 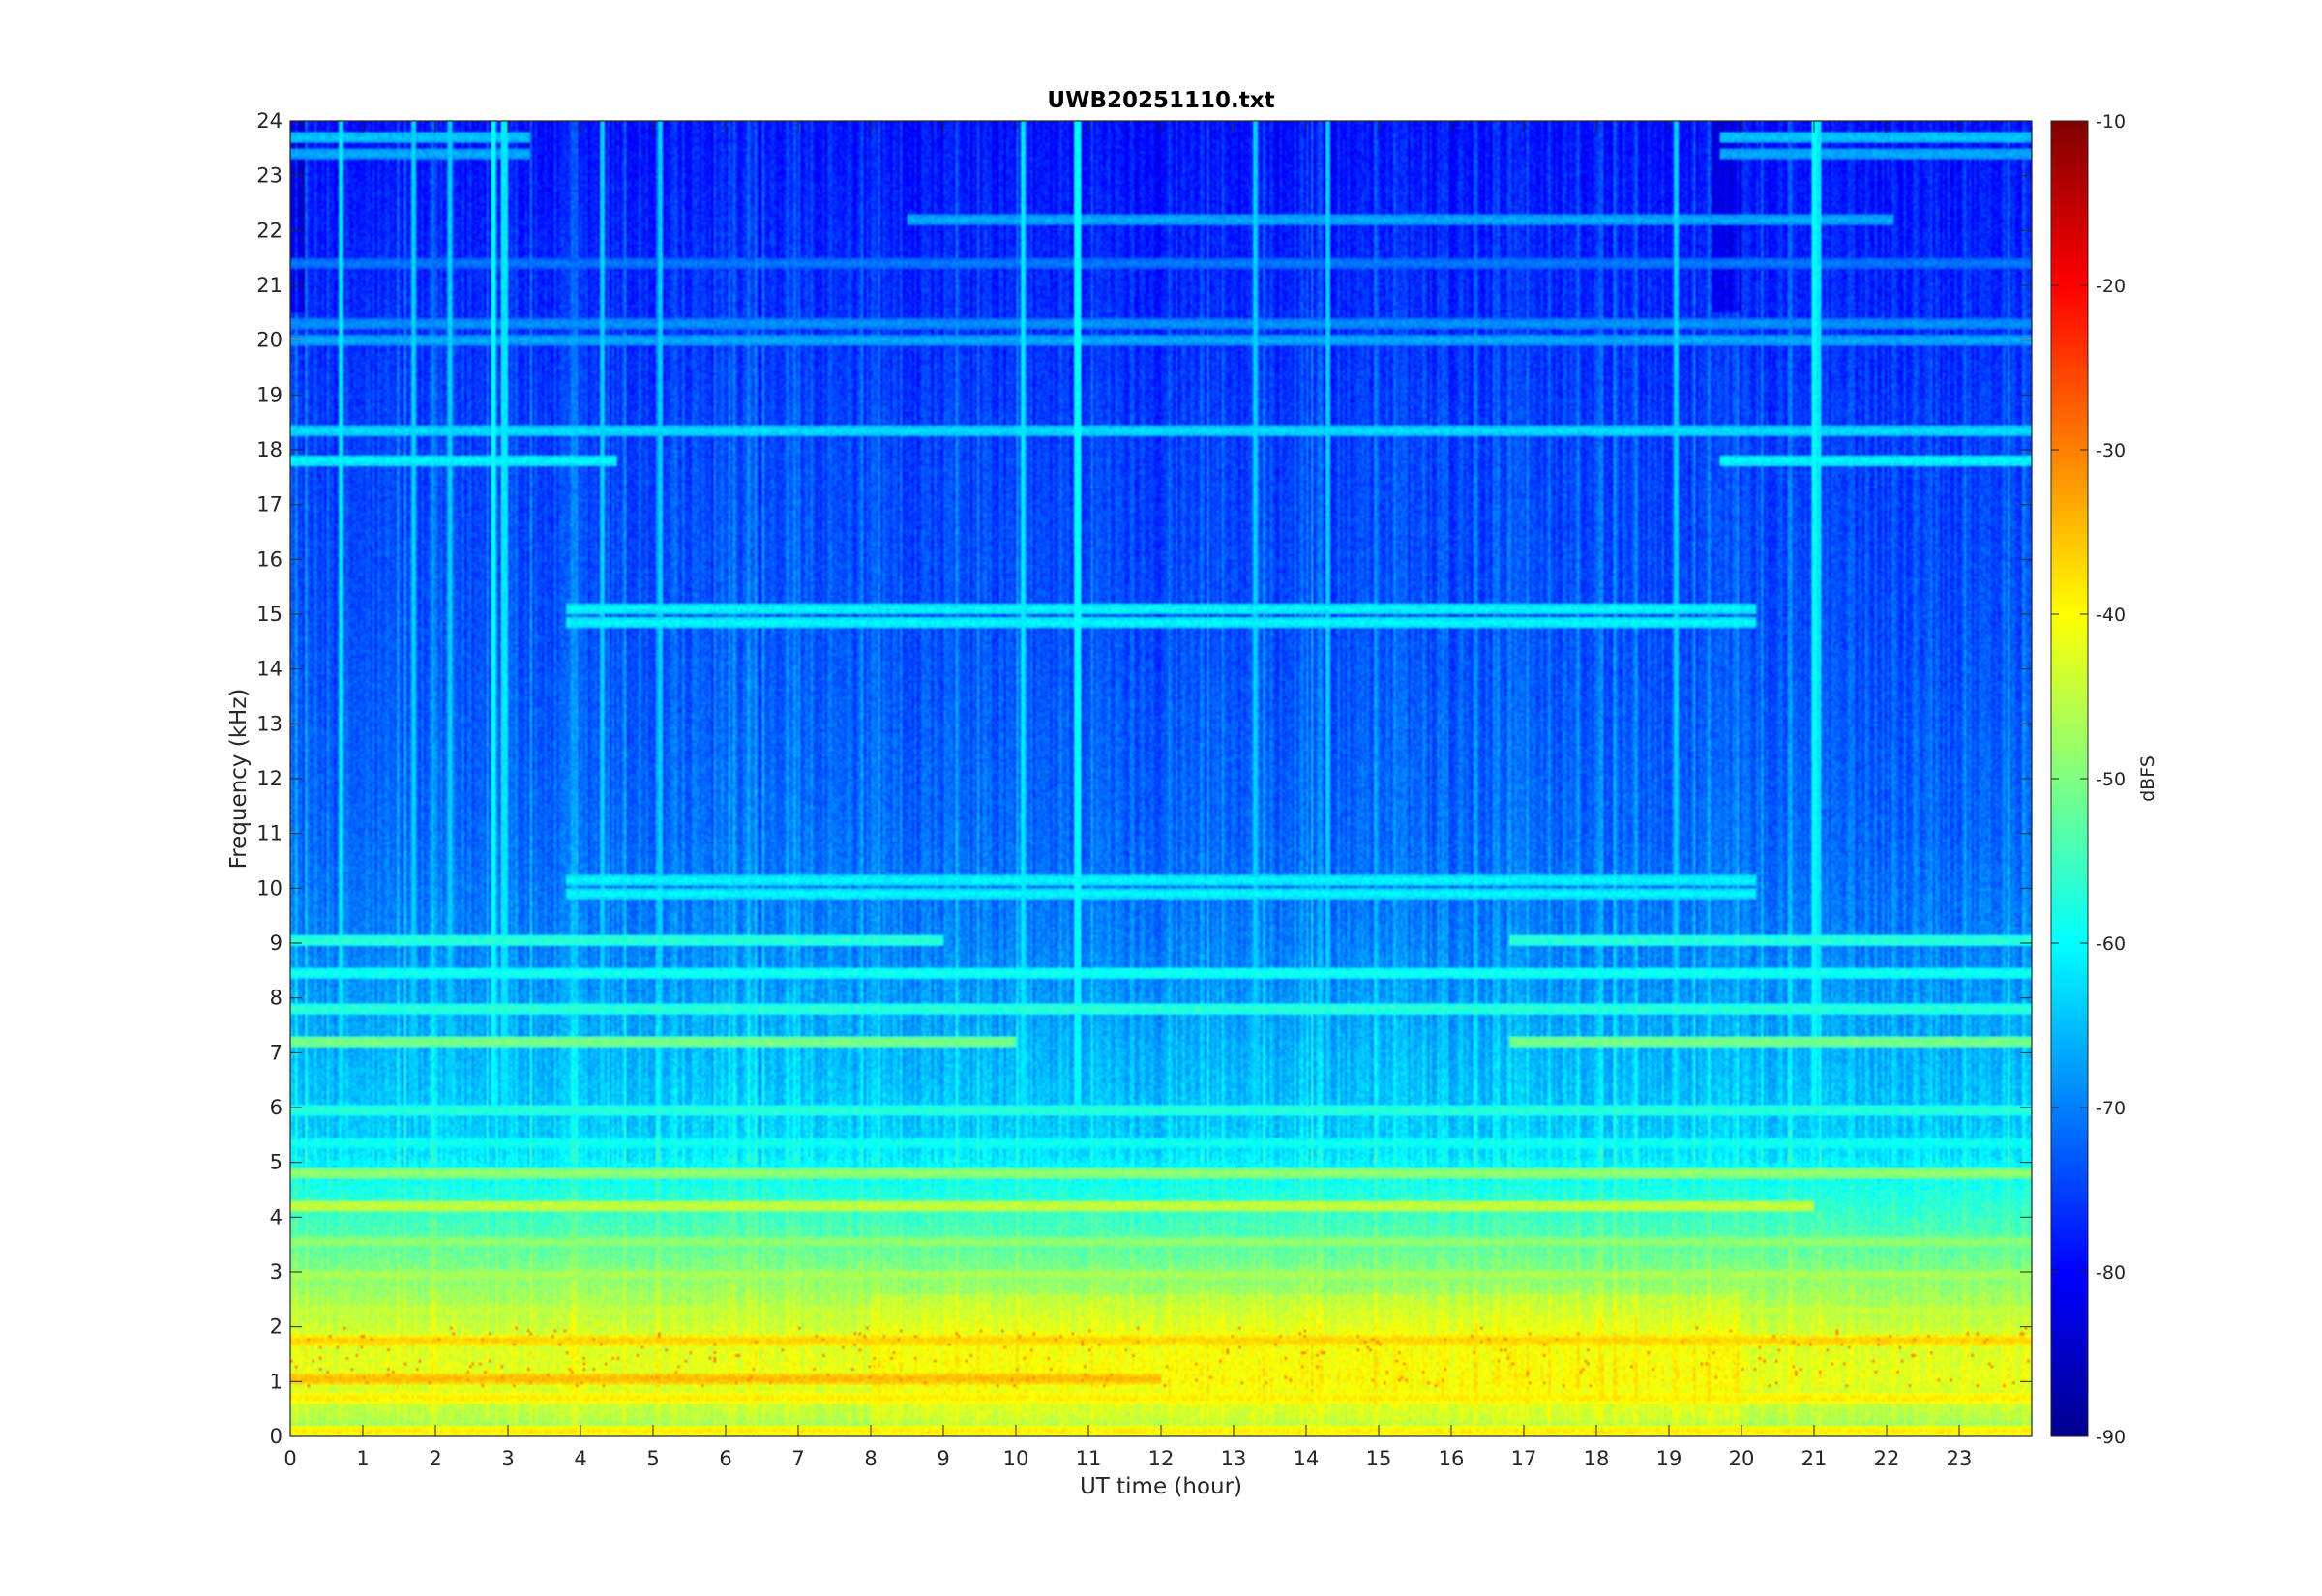 I want to click on x-tick-label: 13, so click(x=1234, y=1458).